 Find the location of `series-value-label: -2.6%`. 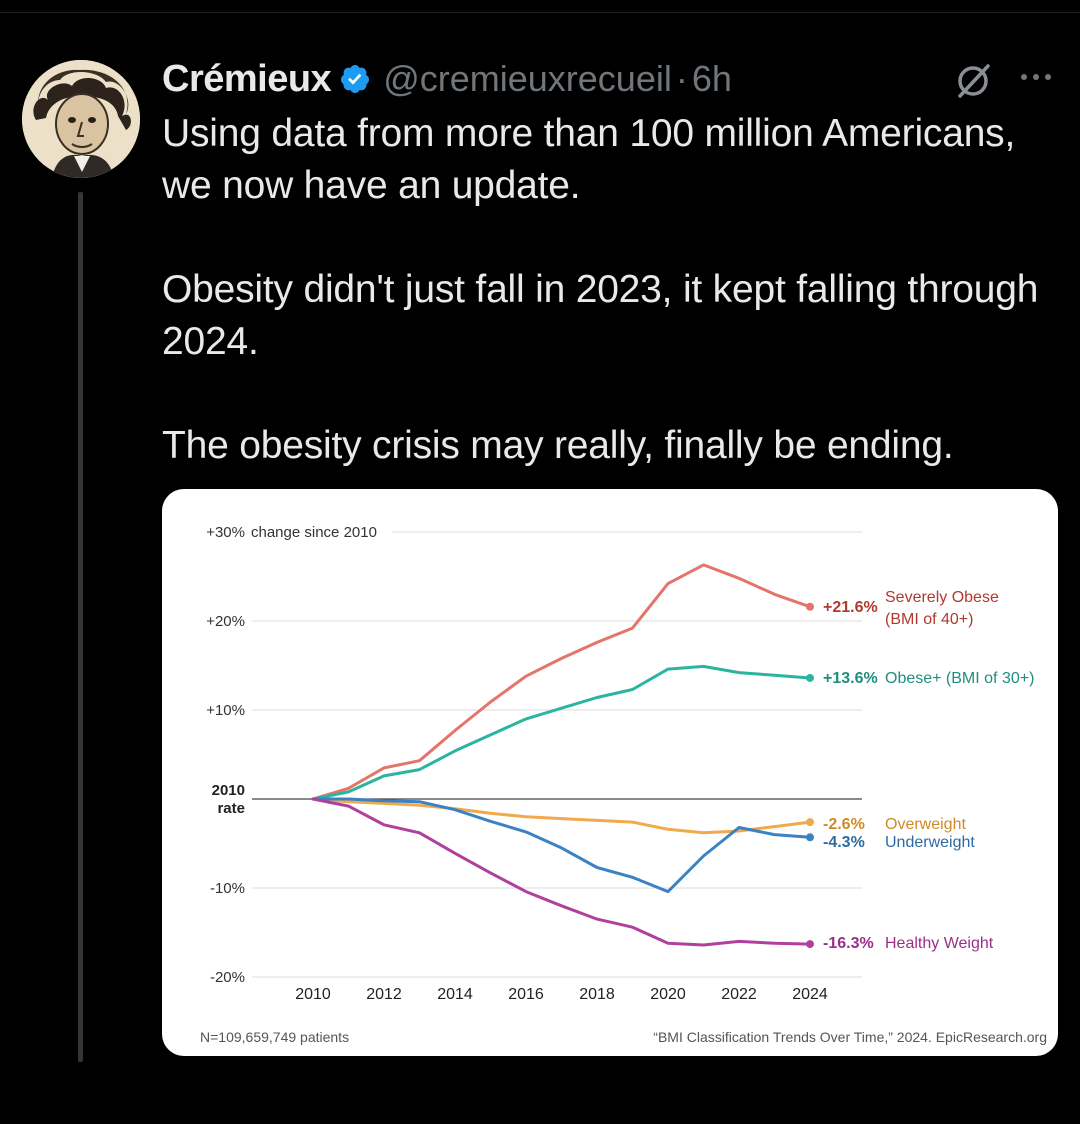

series-value-label: -2.6% is located at coordinates (844, 824).